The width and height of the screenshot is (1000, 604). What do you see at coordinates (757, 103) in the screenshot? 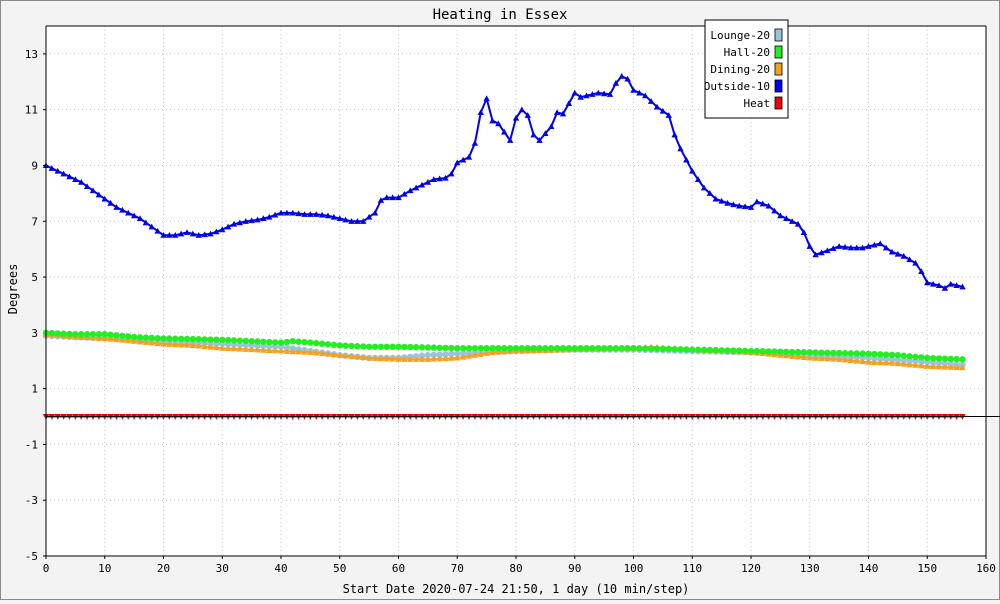
I see `legend-label-heat: Heat` at bounding box center [757, 103].